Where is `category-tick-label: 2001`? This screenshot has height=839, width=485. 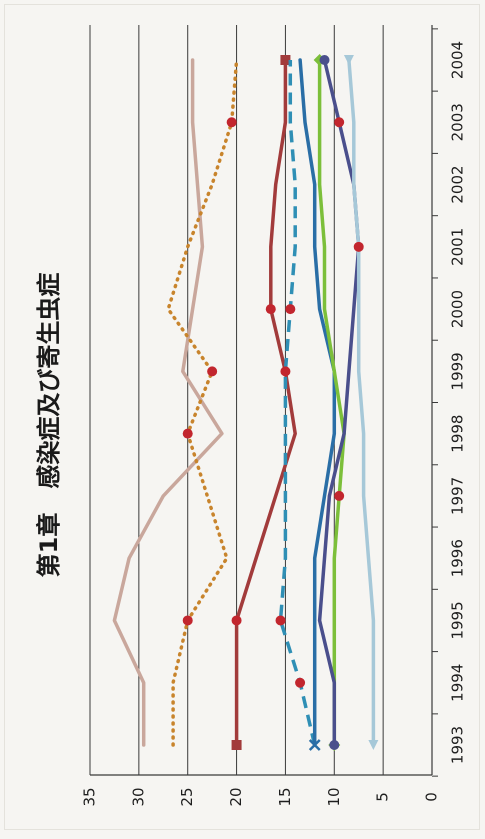 category-tick-label: 2001 is located at coordinates (458, 247).